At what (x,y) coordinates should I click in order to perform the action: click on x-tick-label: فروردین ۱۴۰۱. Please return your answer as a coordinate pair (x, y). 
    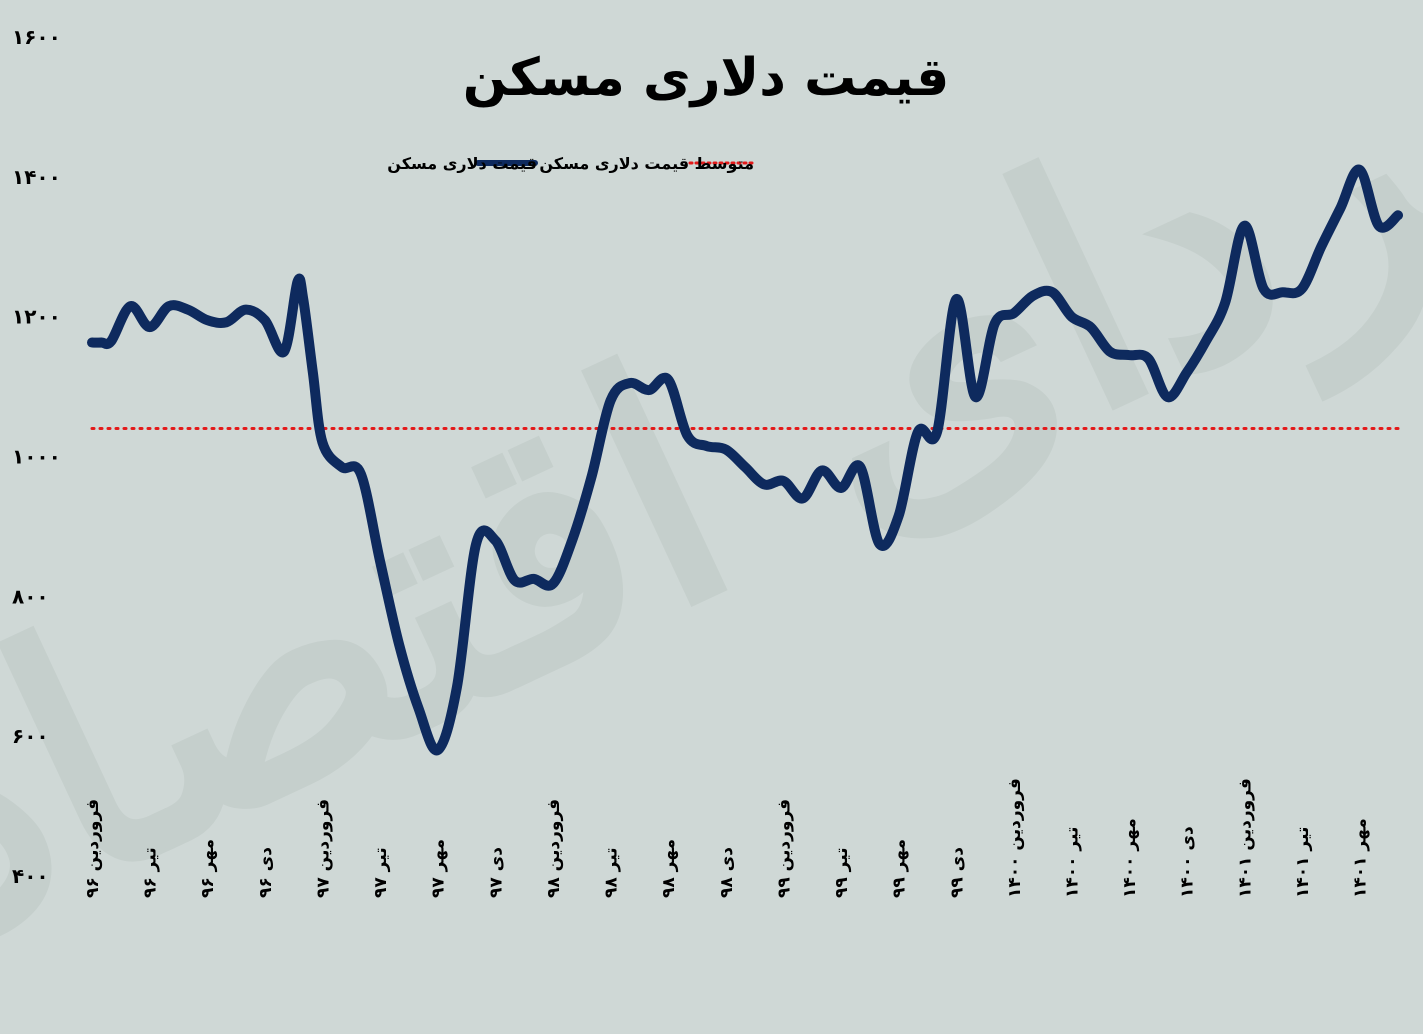
    Looking at the image, I should click on (1245, 838).